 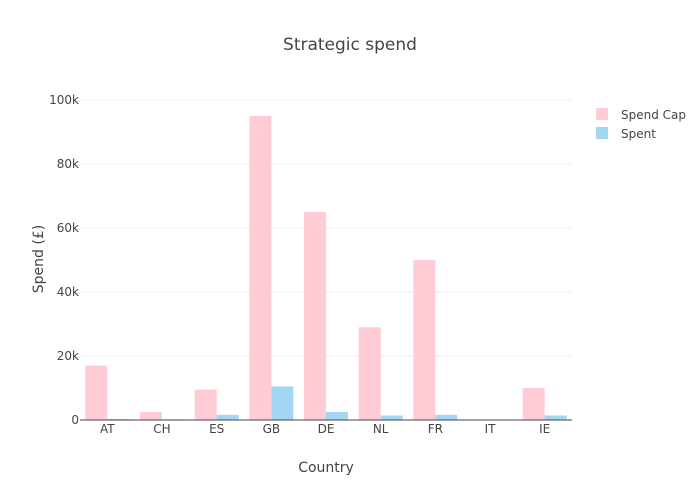 I want to click on x-tick-label: IT, so click(x=491, y=429).